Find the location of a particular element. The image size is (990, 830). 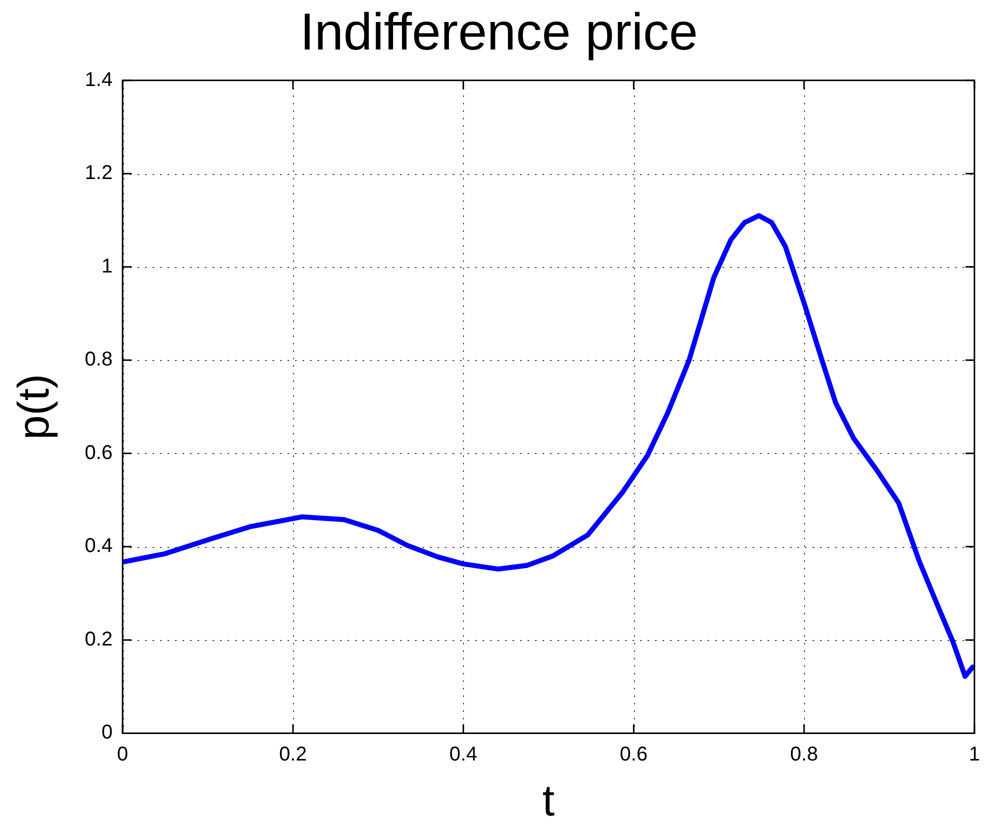

x-tick-label: 0.6 is located at coordinates (634, 755).